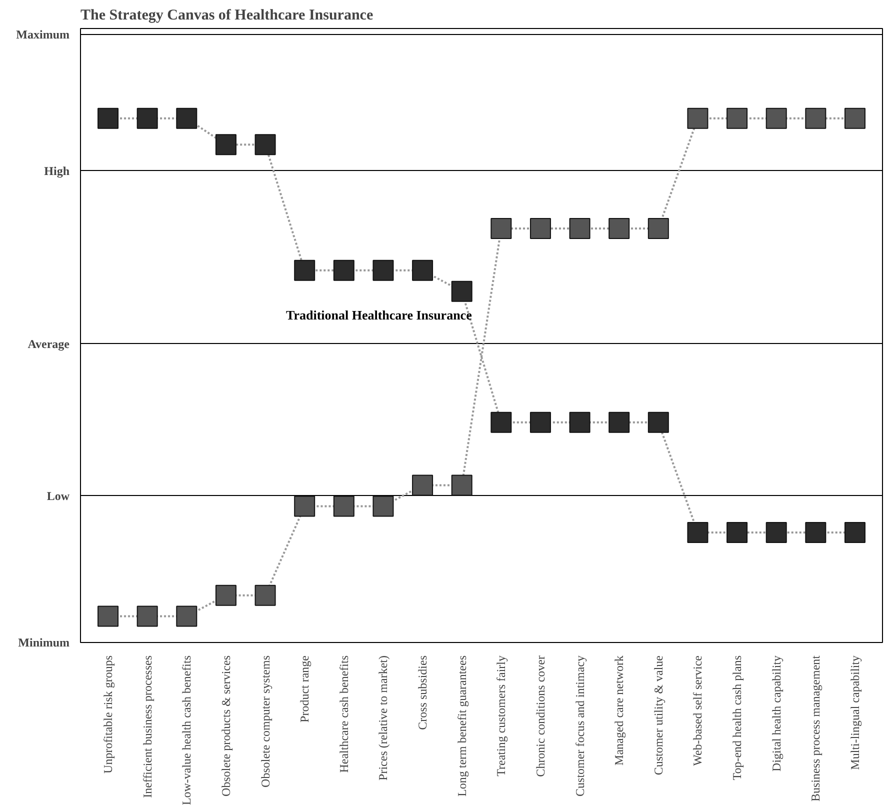 This screenshot has height=812, width=893. I want to click on x-tick-label: Product range, so click(305, 688).